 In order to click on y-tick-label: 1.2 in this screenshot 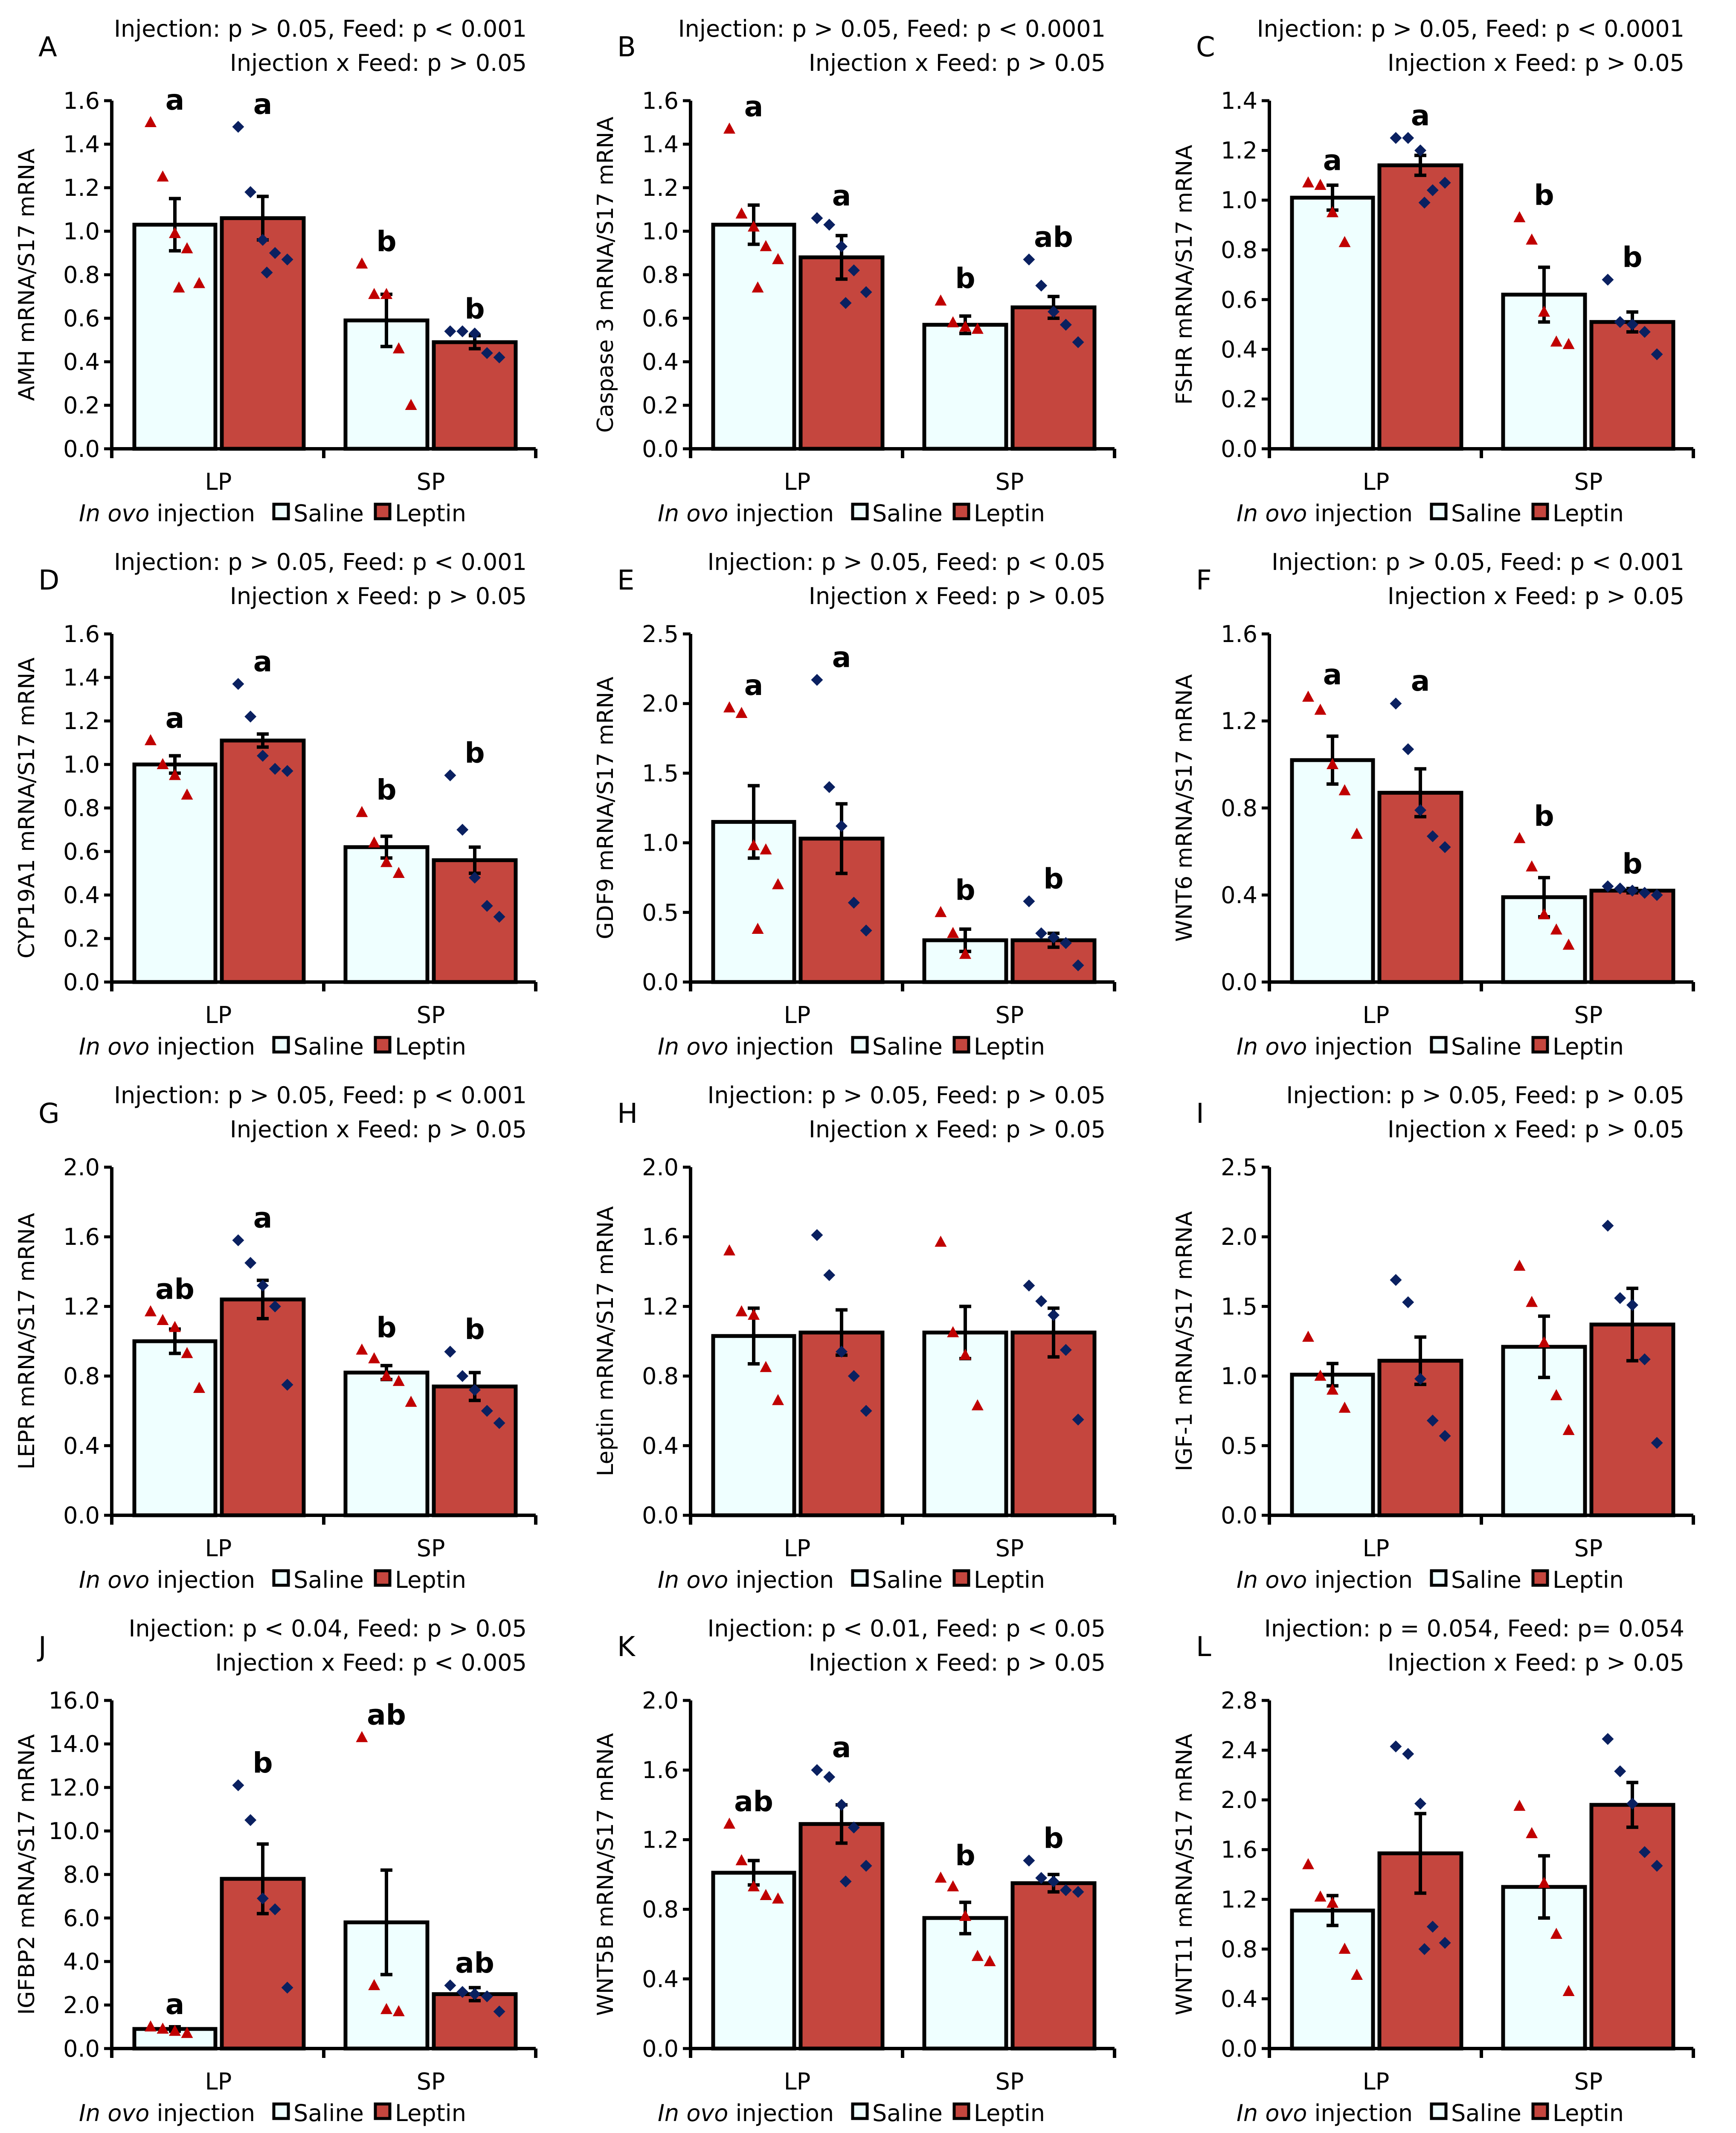, I will do `click(81, 721)`.